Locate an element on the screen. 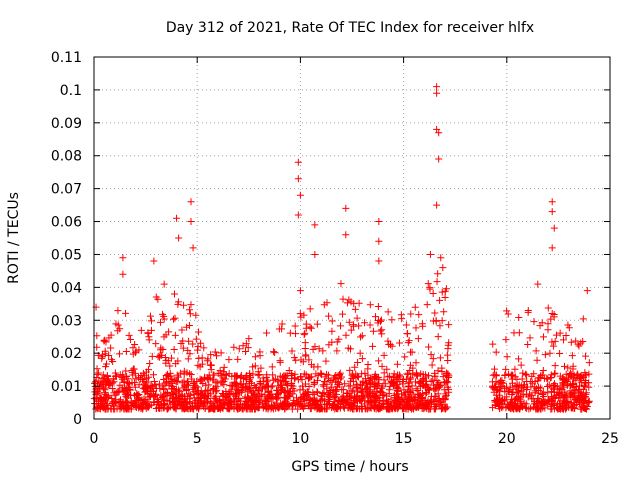  y-tick-label: 0.06 is located at coordinates (66, 223).